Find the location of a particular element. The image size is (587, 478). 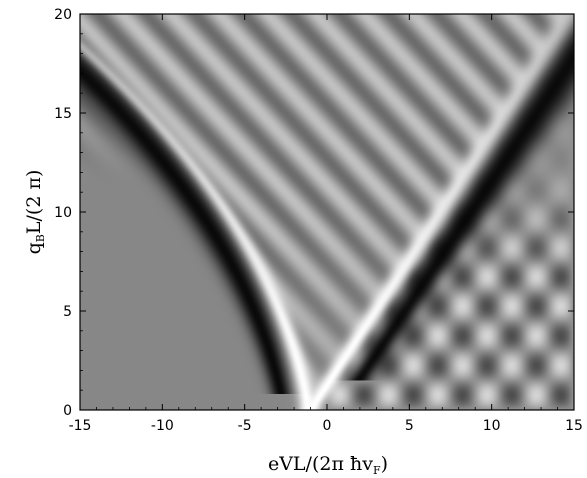

x-axis-title-v: v is located at coordinates (367, 464).